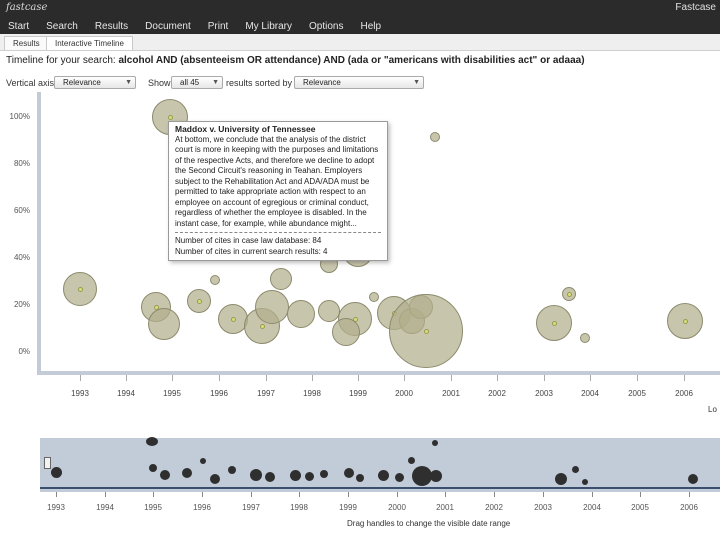 The width and height of the screenshot is (720, 540). Describe the element at coordinates (590, 393) in the screenshot. I see `x-tick-label: 2004` at that location.